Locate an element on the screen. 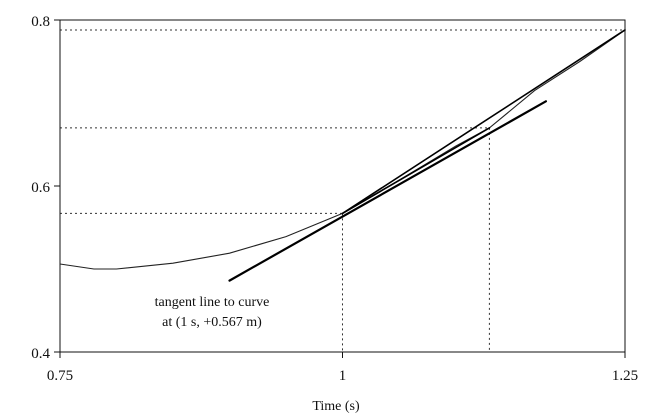 The image size is (650, 415). y-tick-label-1: 0.6 is located at coordinates (40, 188).